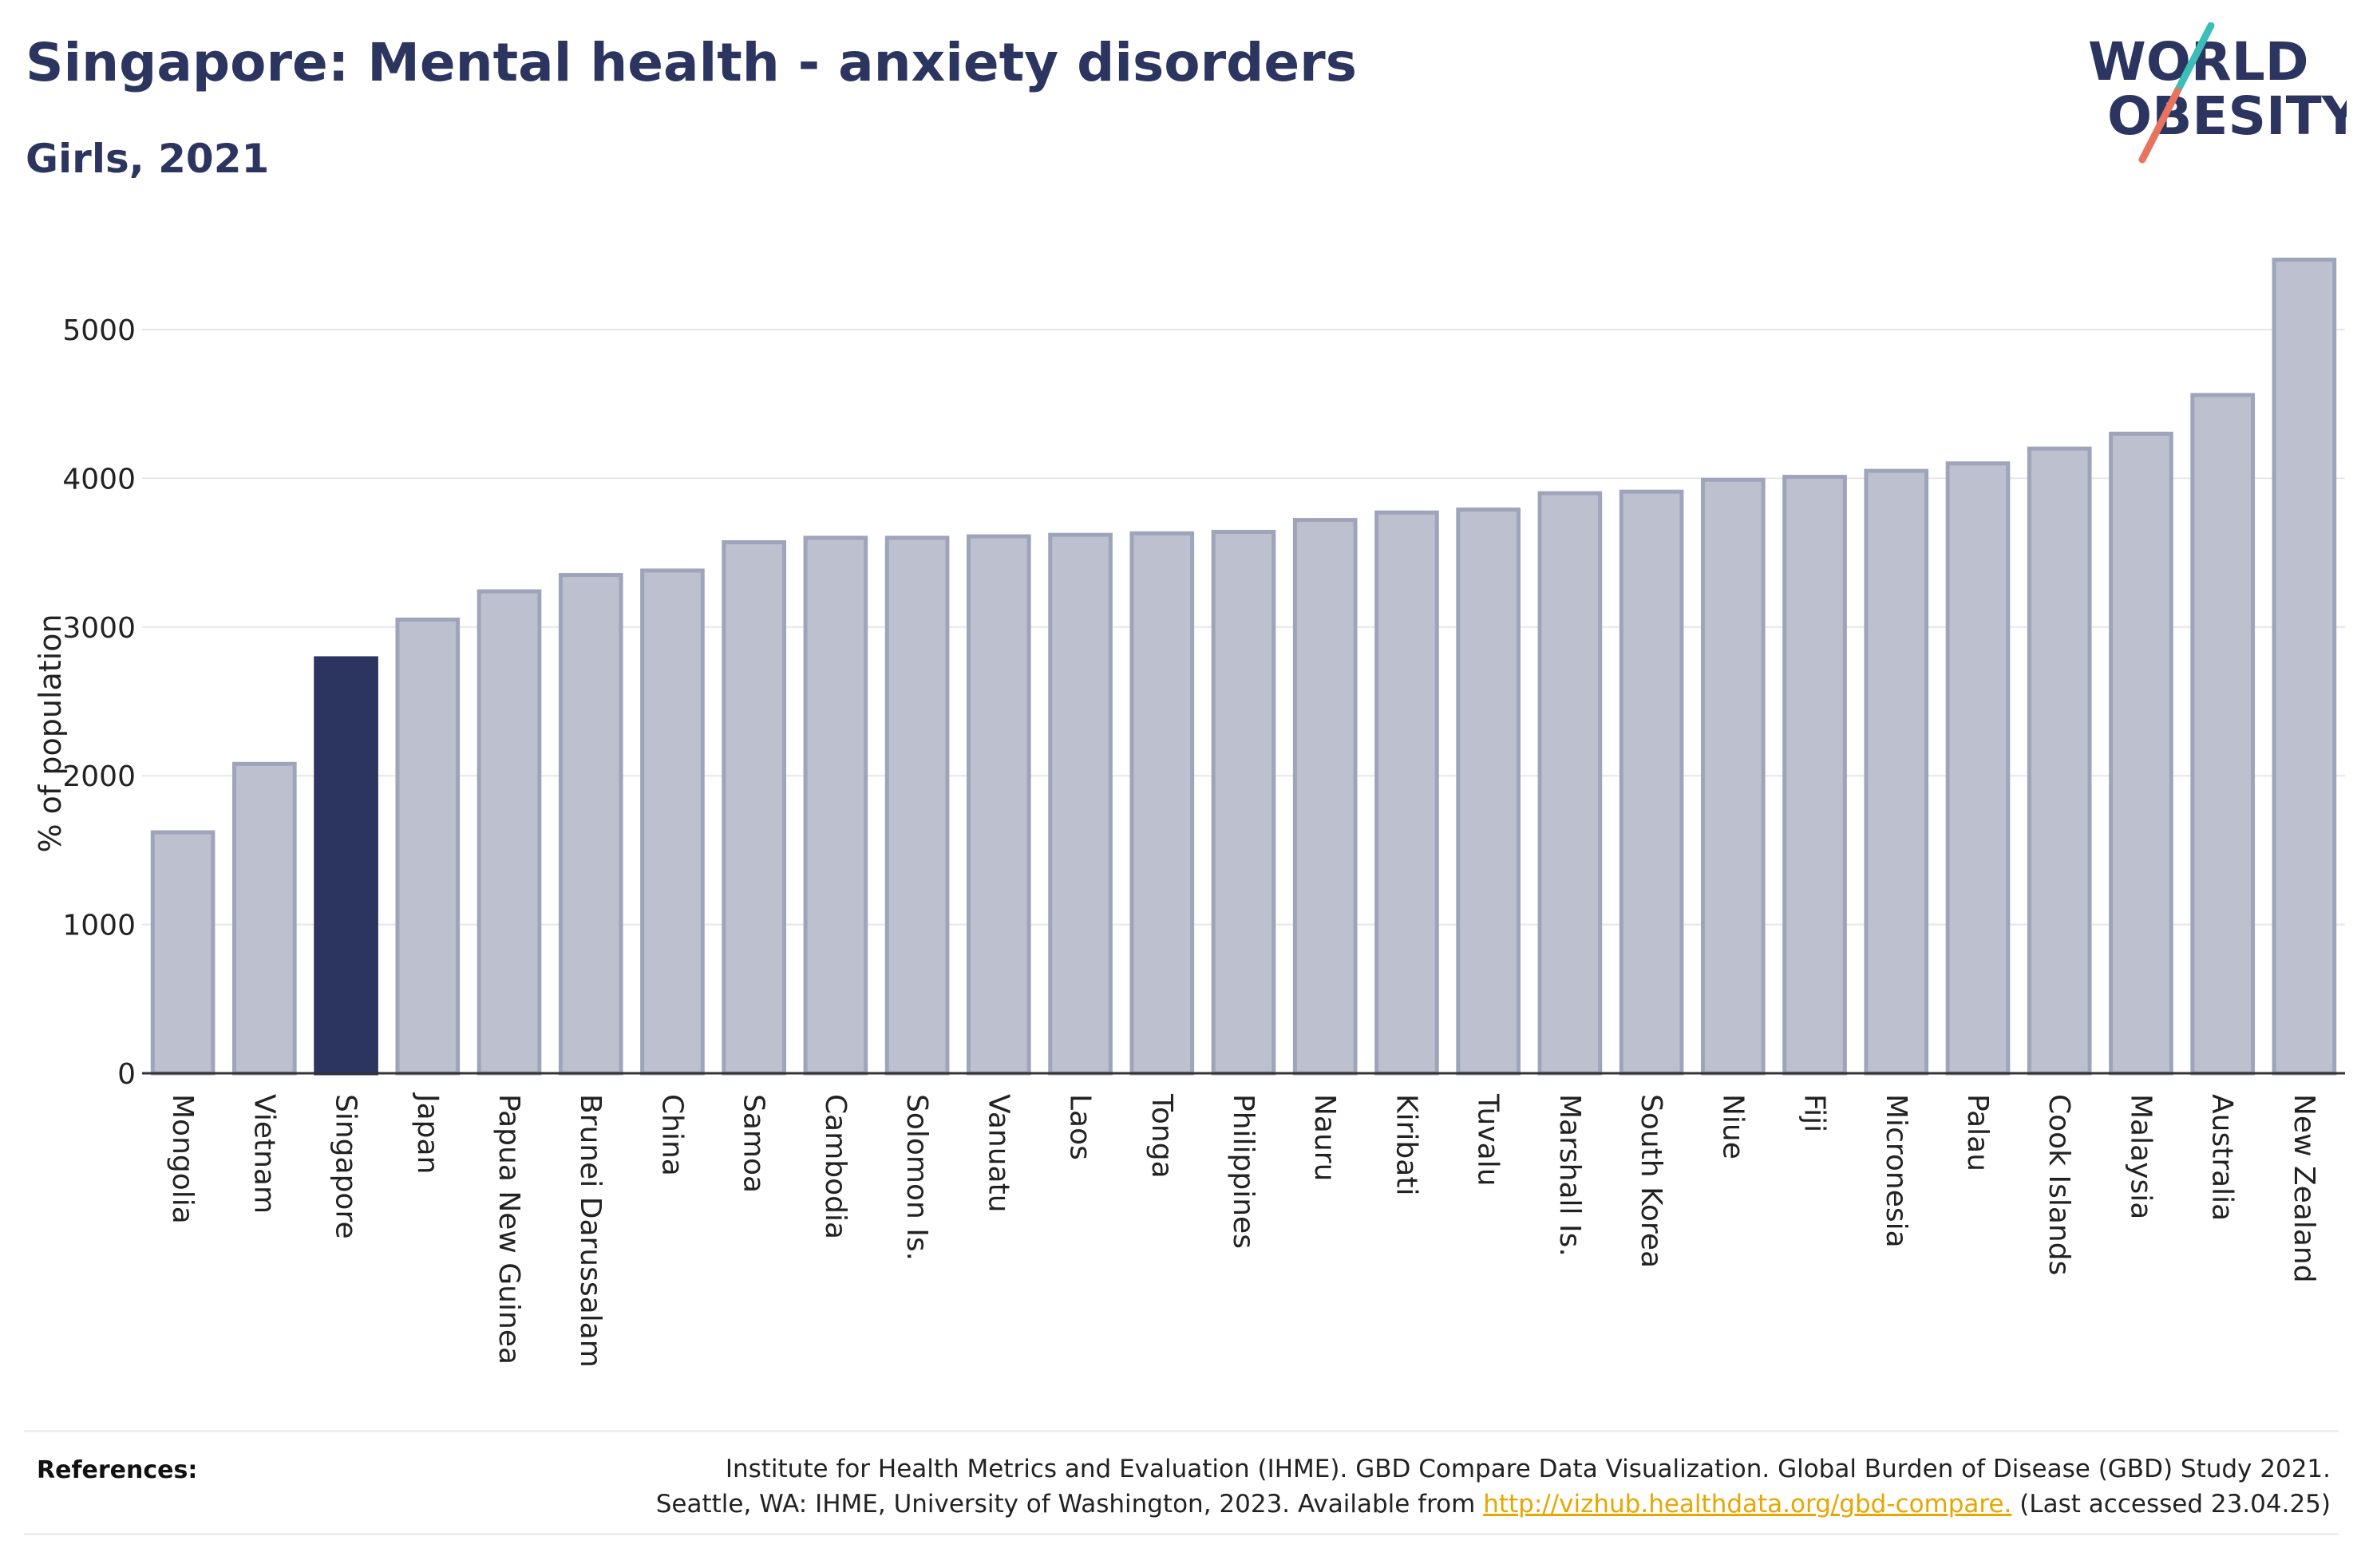 The width and height of the screenshot is (2361, 1568). What do you see at coordinates (1406, 793) in the screenshot?
I see `bar-kiribati` at bounding box center [1406, 793].